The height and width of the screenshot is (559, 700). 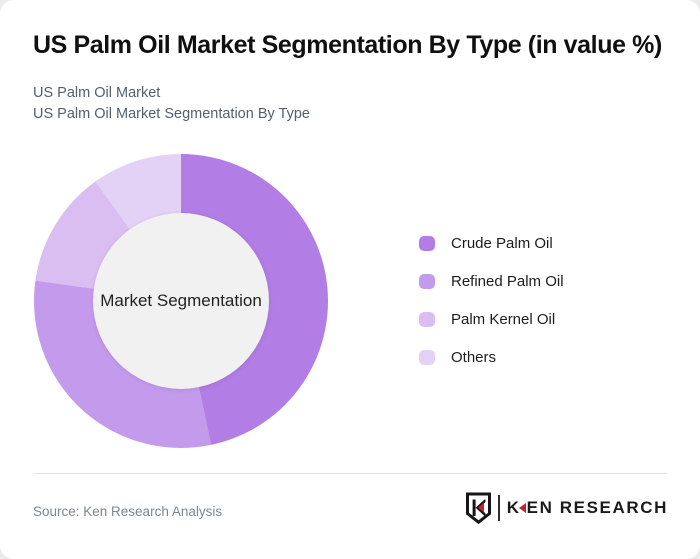 I want to click on legend-label: Palm Kernel Oil, so click(x=503, y=319).